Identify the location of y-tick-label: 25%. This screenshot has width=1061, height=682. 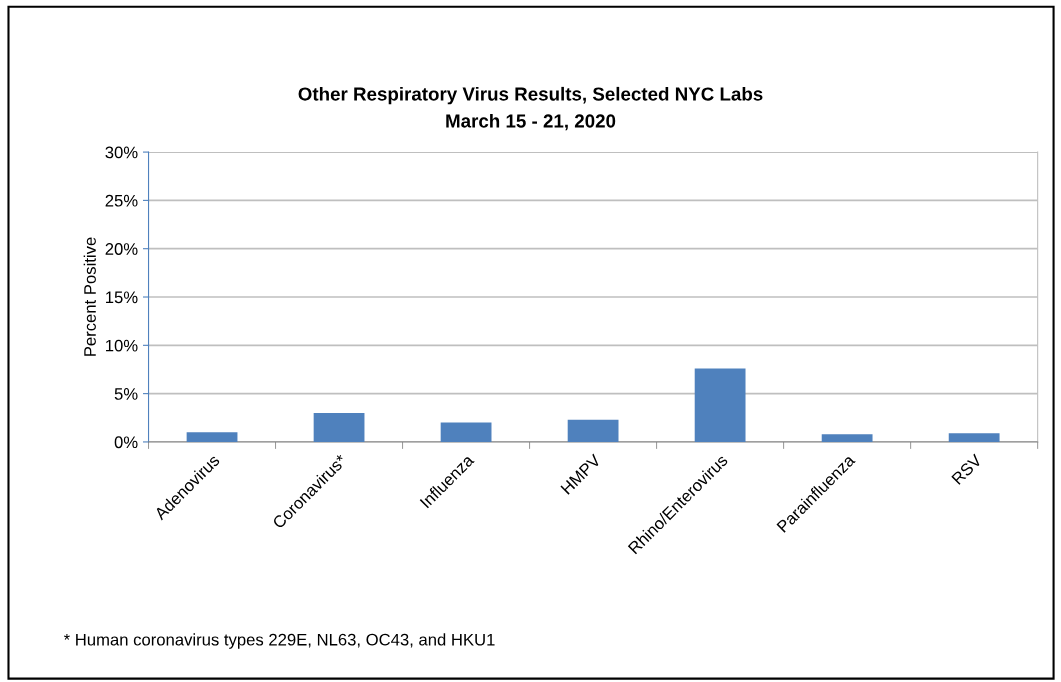
(121, 200).